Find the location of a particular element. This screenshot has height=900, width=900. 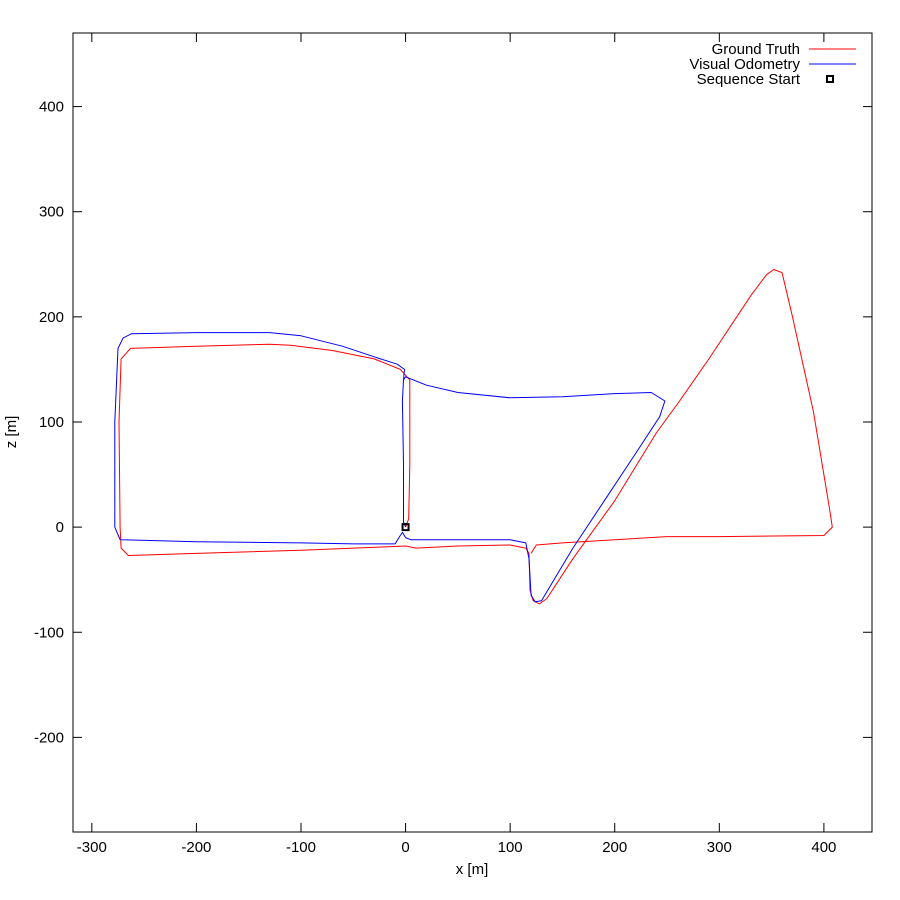

marker-layer is located at coordinates (405, 527).